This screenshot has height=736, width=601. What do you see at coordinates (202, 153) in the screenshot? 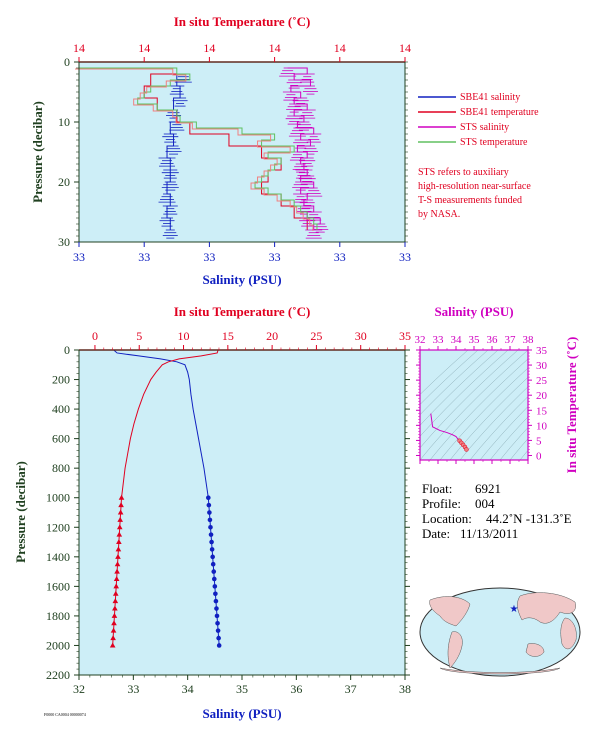
I see `top-curves` at bounding box center [202, 153].